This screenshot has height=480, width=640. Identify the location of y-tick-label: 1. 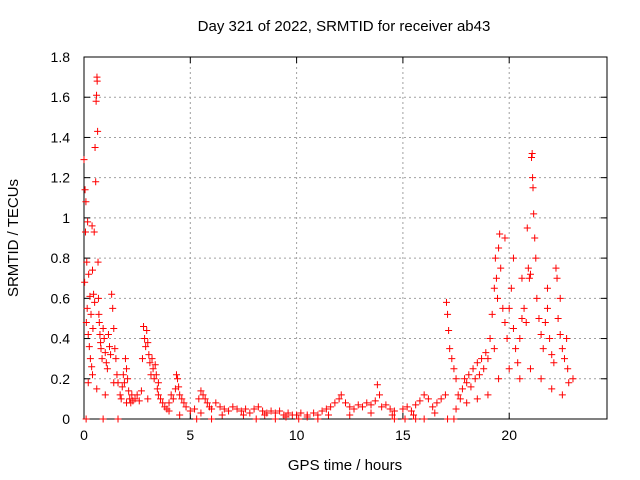
(66, 218).